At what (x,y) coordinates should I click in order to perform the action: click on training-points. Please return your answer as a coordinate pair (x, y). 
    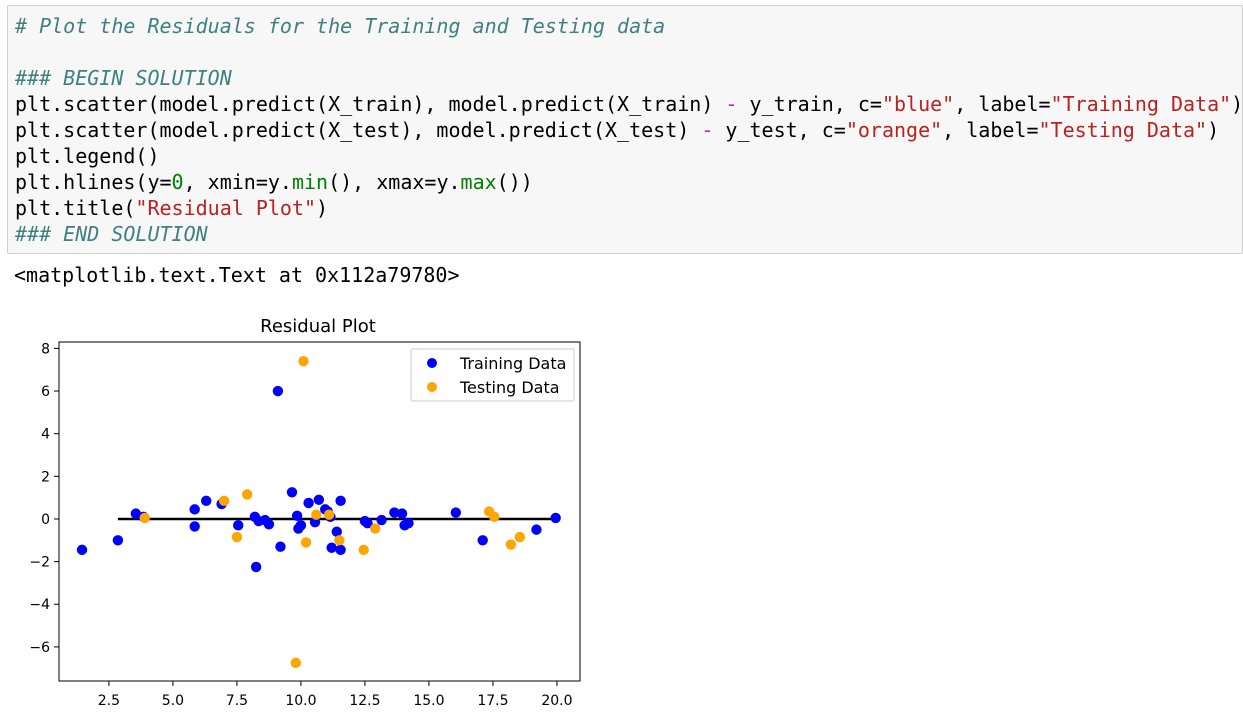
    Looking at the image, I should click on (318, 479).